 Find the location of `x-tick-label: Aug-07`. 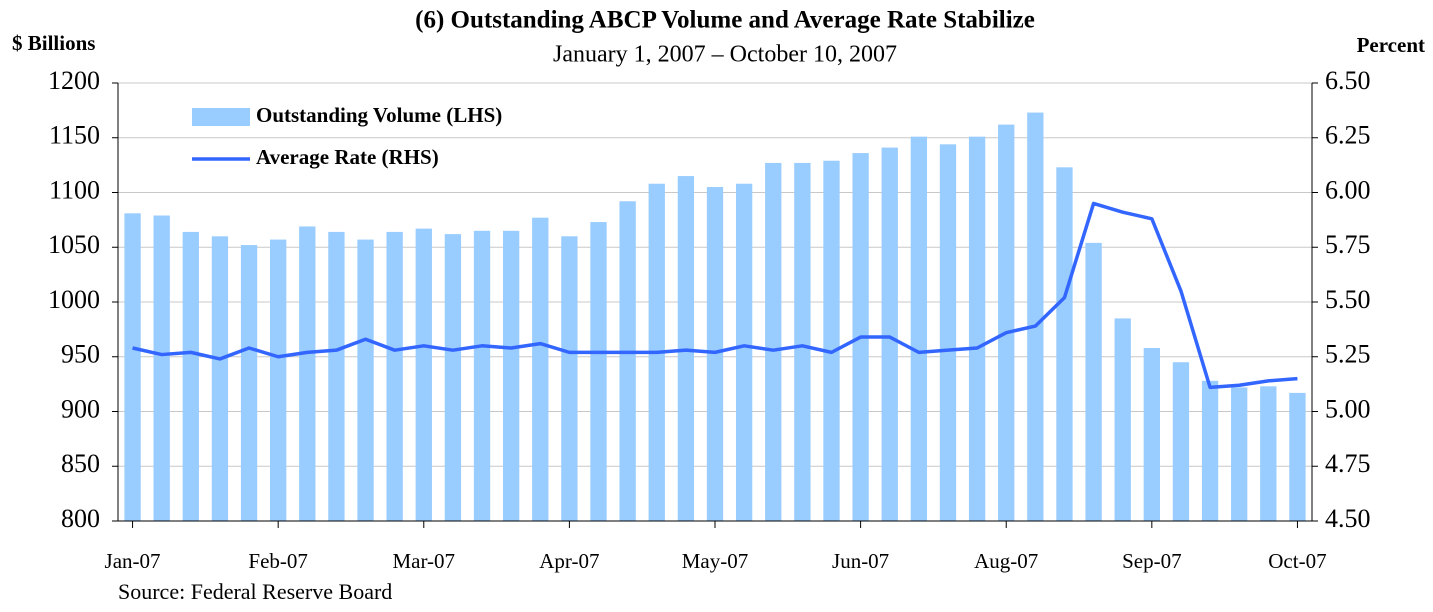

x-tick-label: Aug-07 is located at coordinates (1006, 561).